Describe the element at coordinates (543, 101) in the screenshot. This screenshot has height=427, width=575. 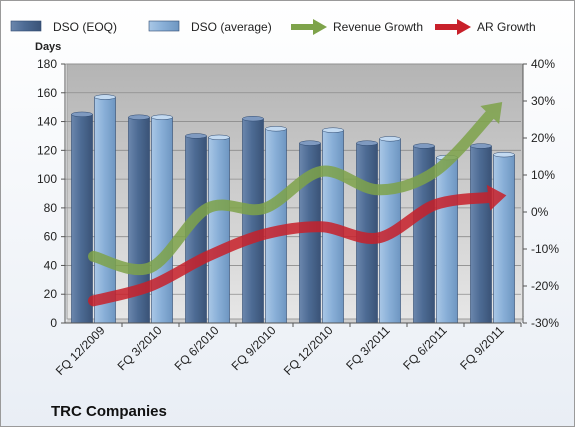
I see `y2-tick-label: 30%` at that location.